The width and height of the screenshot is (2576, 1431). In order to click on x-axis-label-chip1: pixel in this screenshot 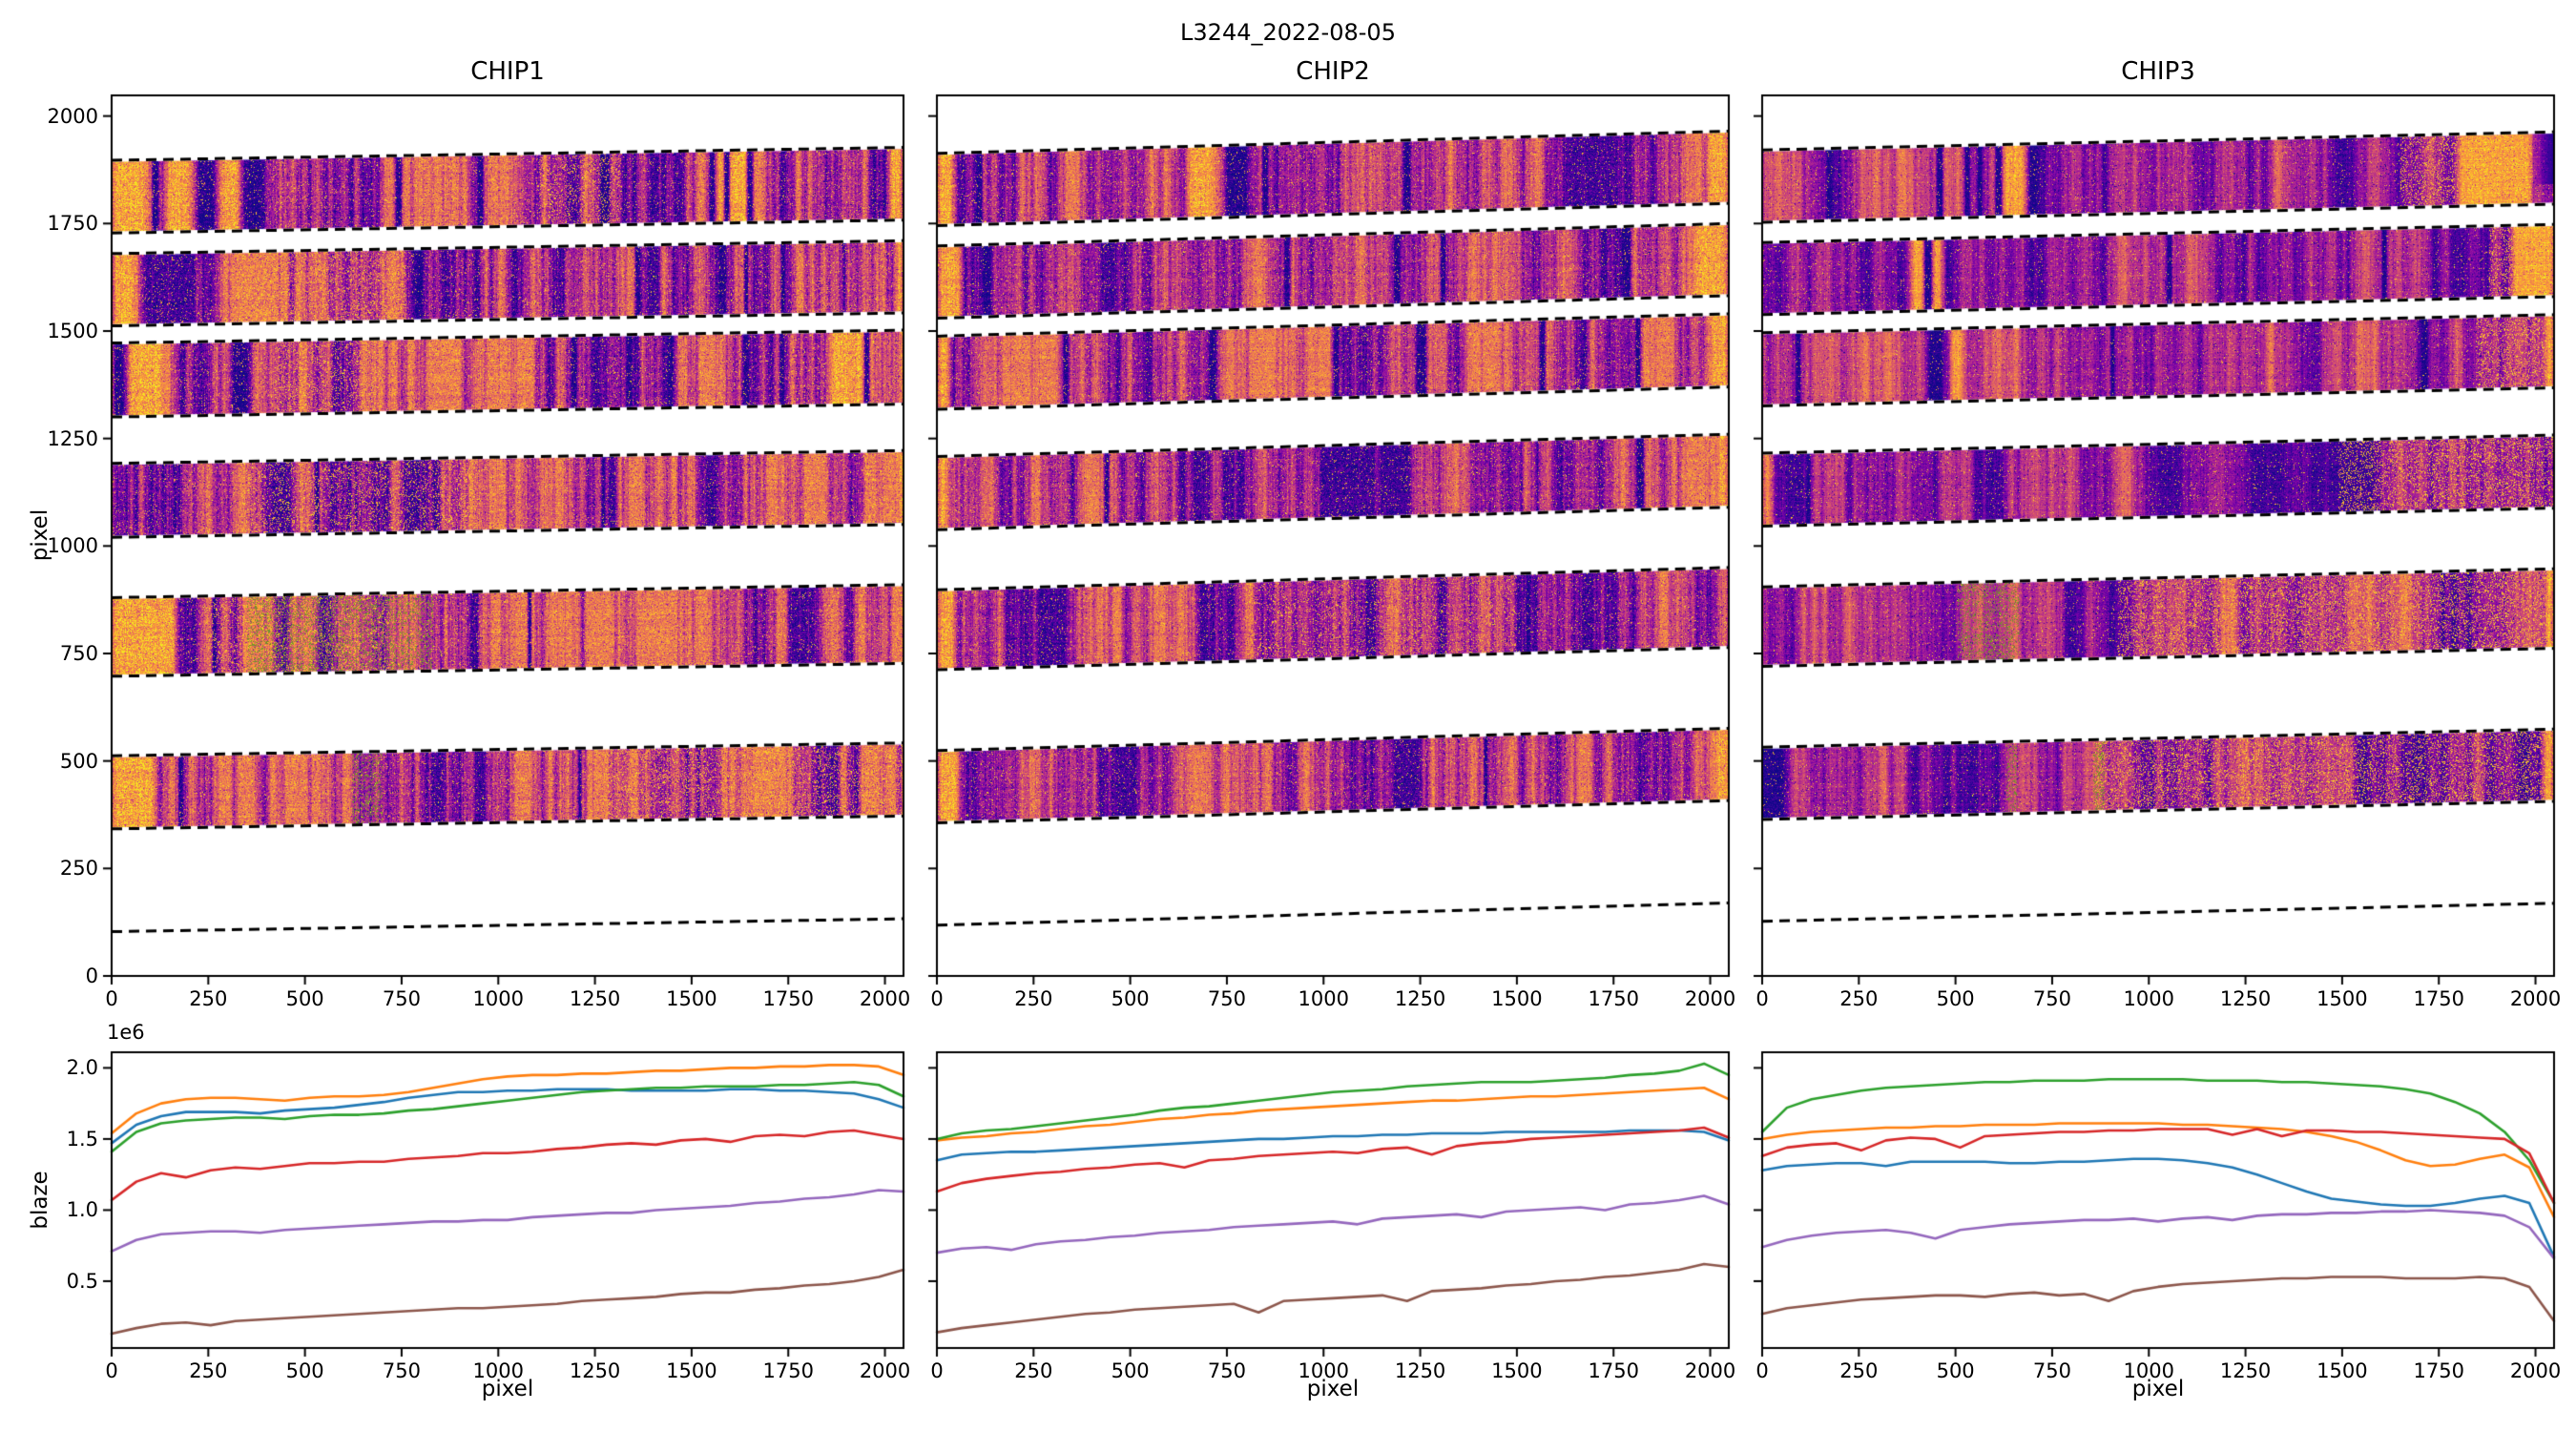, I will do `click(507, 1389)`.